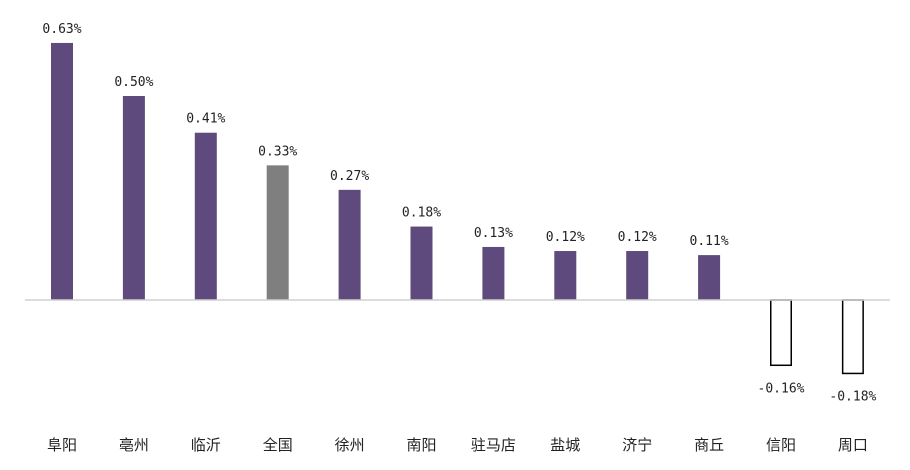 The width and height of the screenshot is (910, 470). What do you see at coordinates (277, 151) in the screenshot?
I see `value-label-3: 0.33%` at bounding box center [277, 151].